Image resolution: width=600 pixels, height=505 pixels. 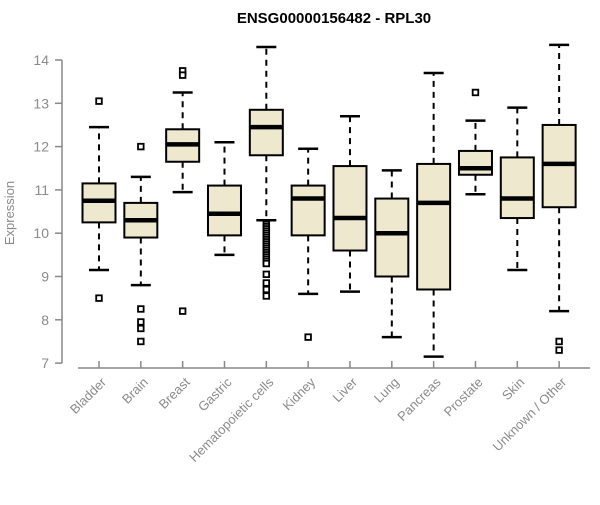 I want to click on x-category-label: Bladder, so click(x=88, y=395).